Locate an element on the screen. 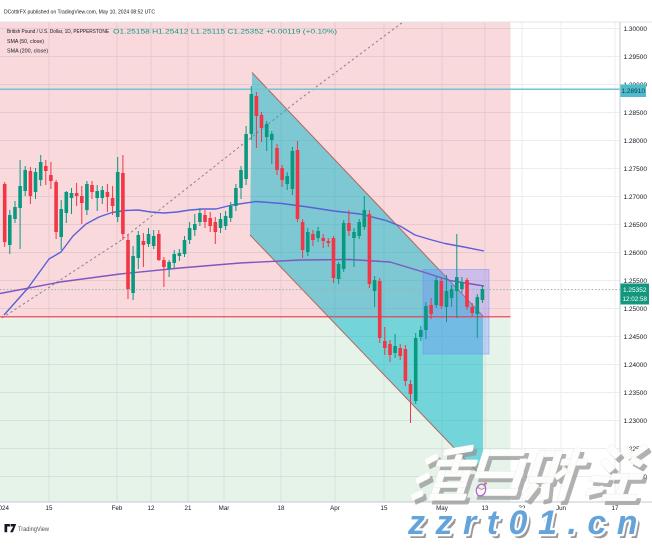 The width and height of the screenshot is (652, 545). svg-text: TradingView is located at coordinates (33, 529).